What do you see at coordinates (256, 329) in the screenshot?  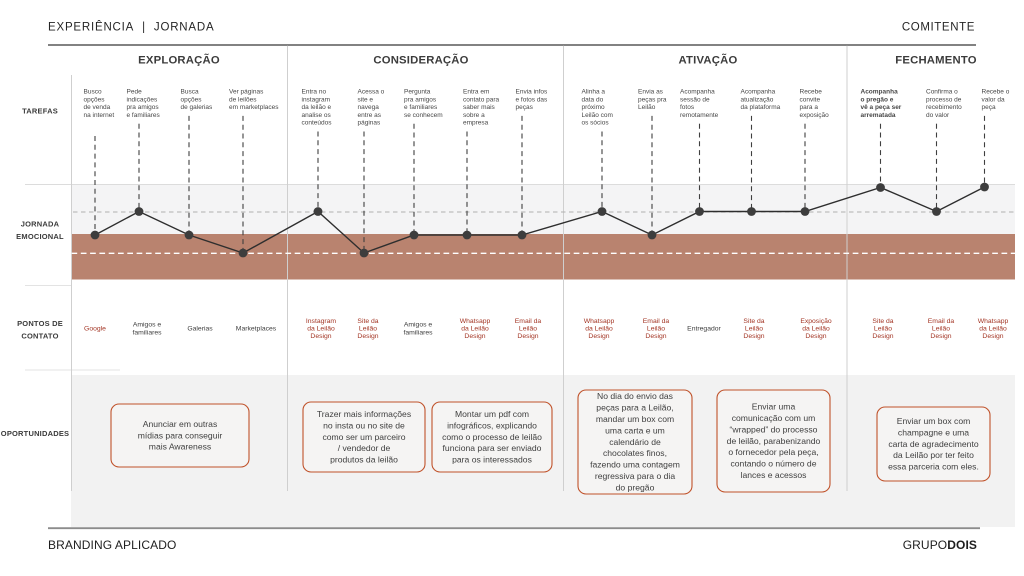 I see `svg-text: Marketplaces` at bounding box center [256, 329].